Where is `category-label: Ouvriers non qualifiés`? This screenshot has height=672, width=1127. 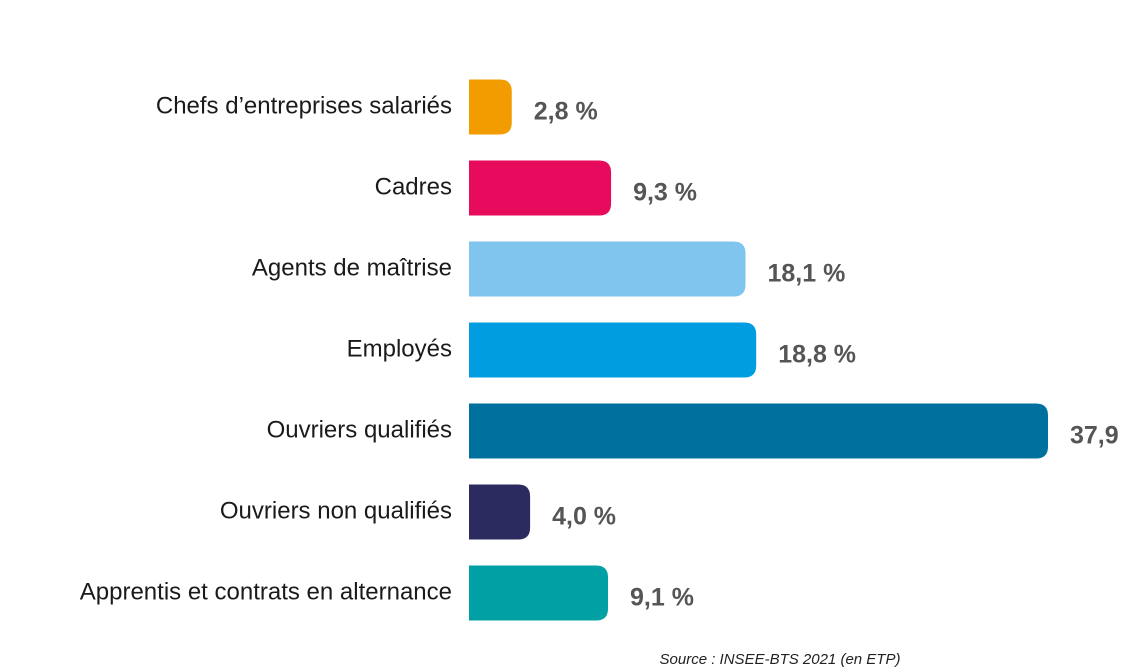 category-label: Ouvriers non qualifiés is located at coordinates (336, 510).